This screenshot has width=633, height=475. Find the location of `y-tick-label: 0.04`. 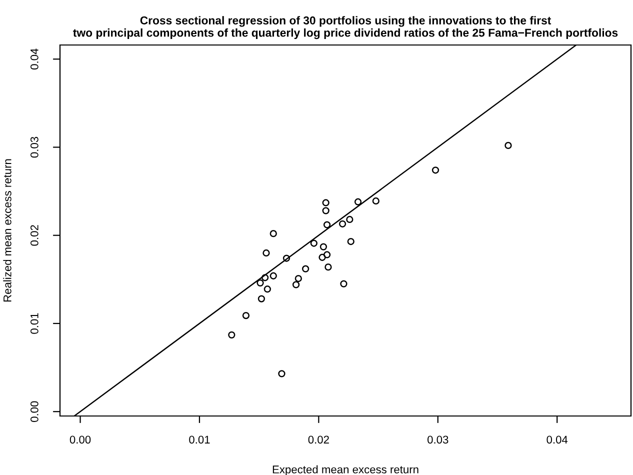

y-tick-label: 0.04 is located at coordinates (34, 59).